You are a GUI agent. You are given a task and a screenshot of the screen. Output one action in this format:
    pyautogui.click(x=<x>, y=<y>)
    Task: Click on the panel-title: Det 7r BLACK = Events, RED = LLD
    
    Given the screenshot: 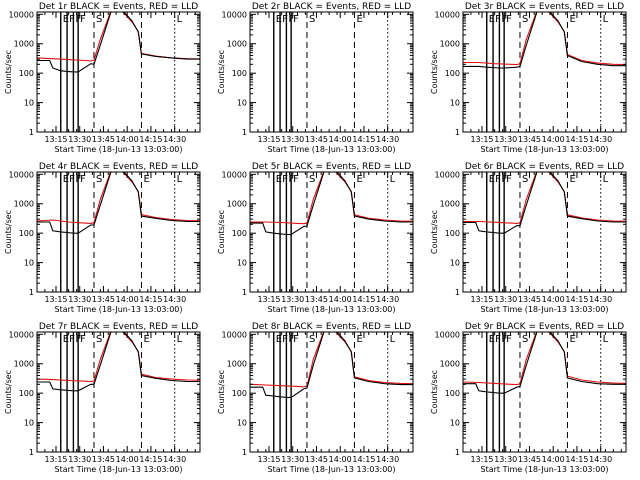 What is the action you would take?
    pyautogui.click(x=118, y=327)
    